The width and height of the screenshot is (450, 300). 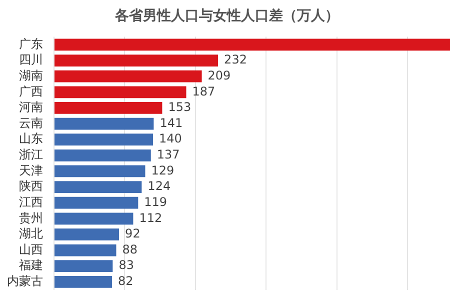 I want to click on y-tick-label: 湖南, so click(x=31, y=75).